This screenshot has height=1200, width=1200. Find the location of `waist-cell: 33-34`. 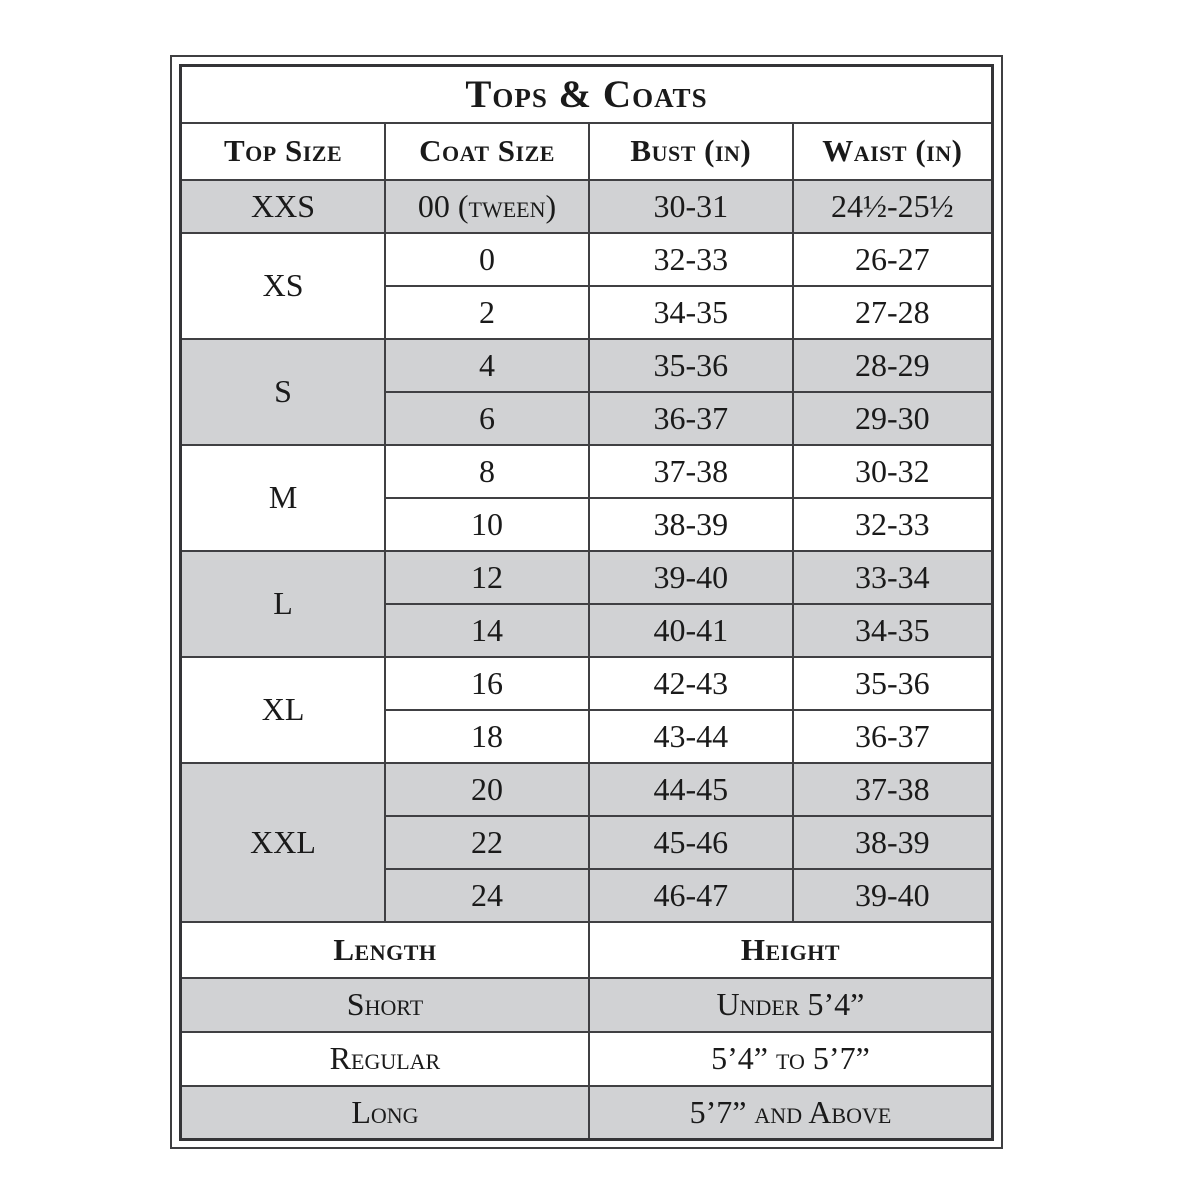

waist-cell: 33-34 is located at coordinates (892, 577).